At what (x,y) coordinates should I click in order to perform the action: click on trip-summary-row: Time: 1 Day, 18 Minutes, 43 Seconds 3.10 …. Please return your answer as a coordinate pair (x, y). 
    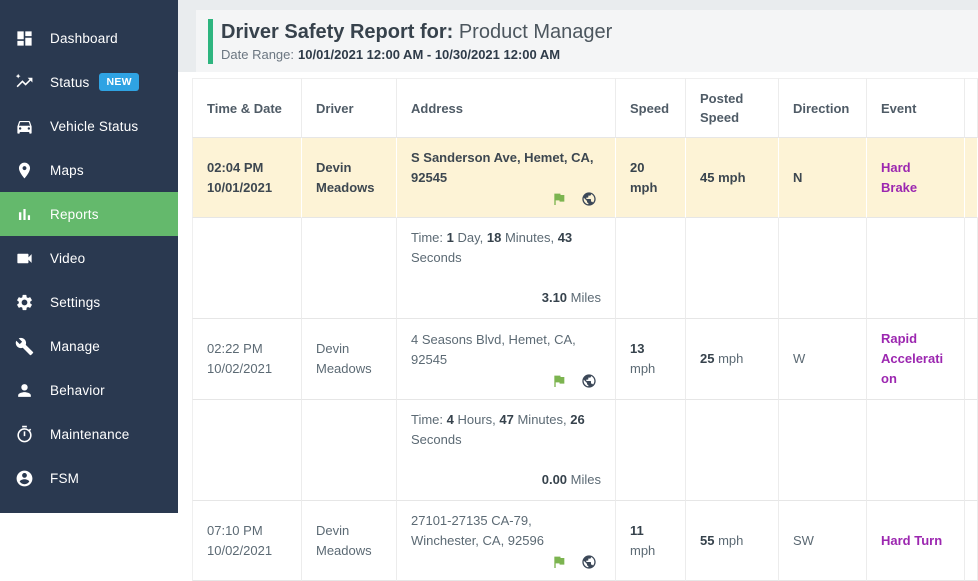
    Looking at the image, I should click on (585, 268).